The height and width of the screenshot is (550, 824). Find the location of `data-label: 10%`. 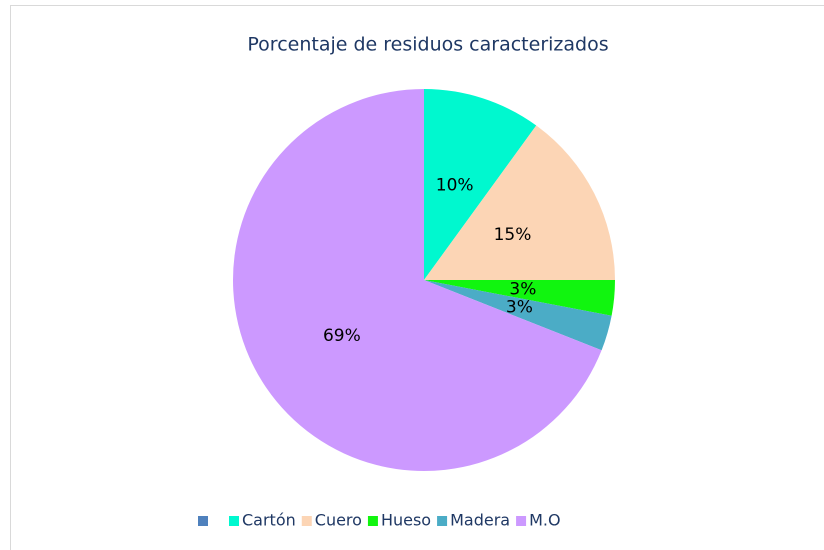

data-label: 10% is located at coordinates (455, 186).